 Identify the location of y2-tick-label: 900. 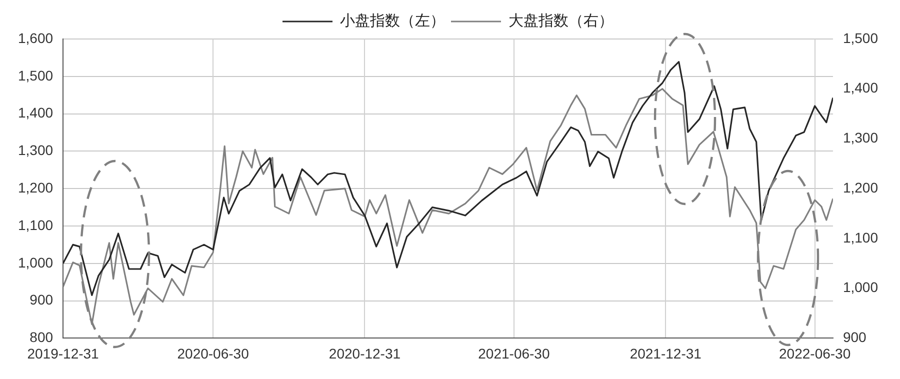
(854, 337).